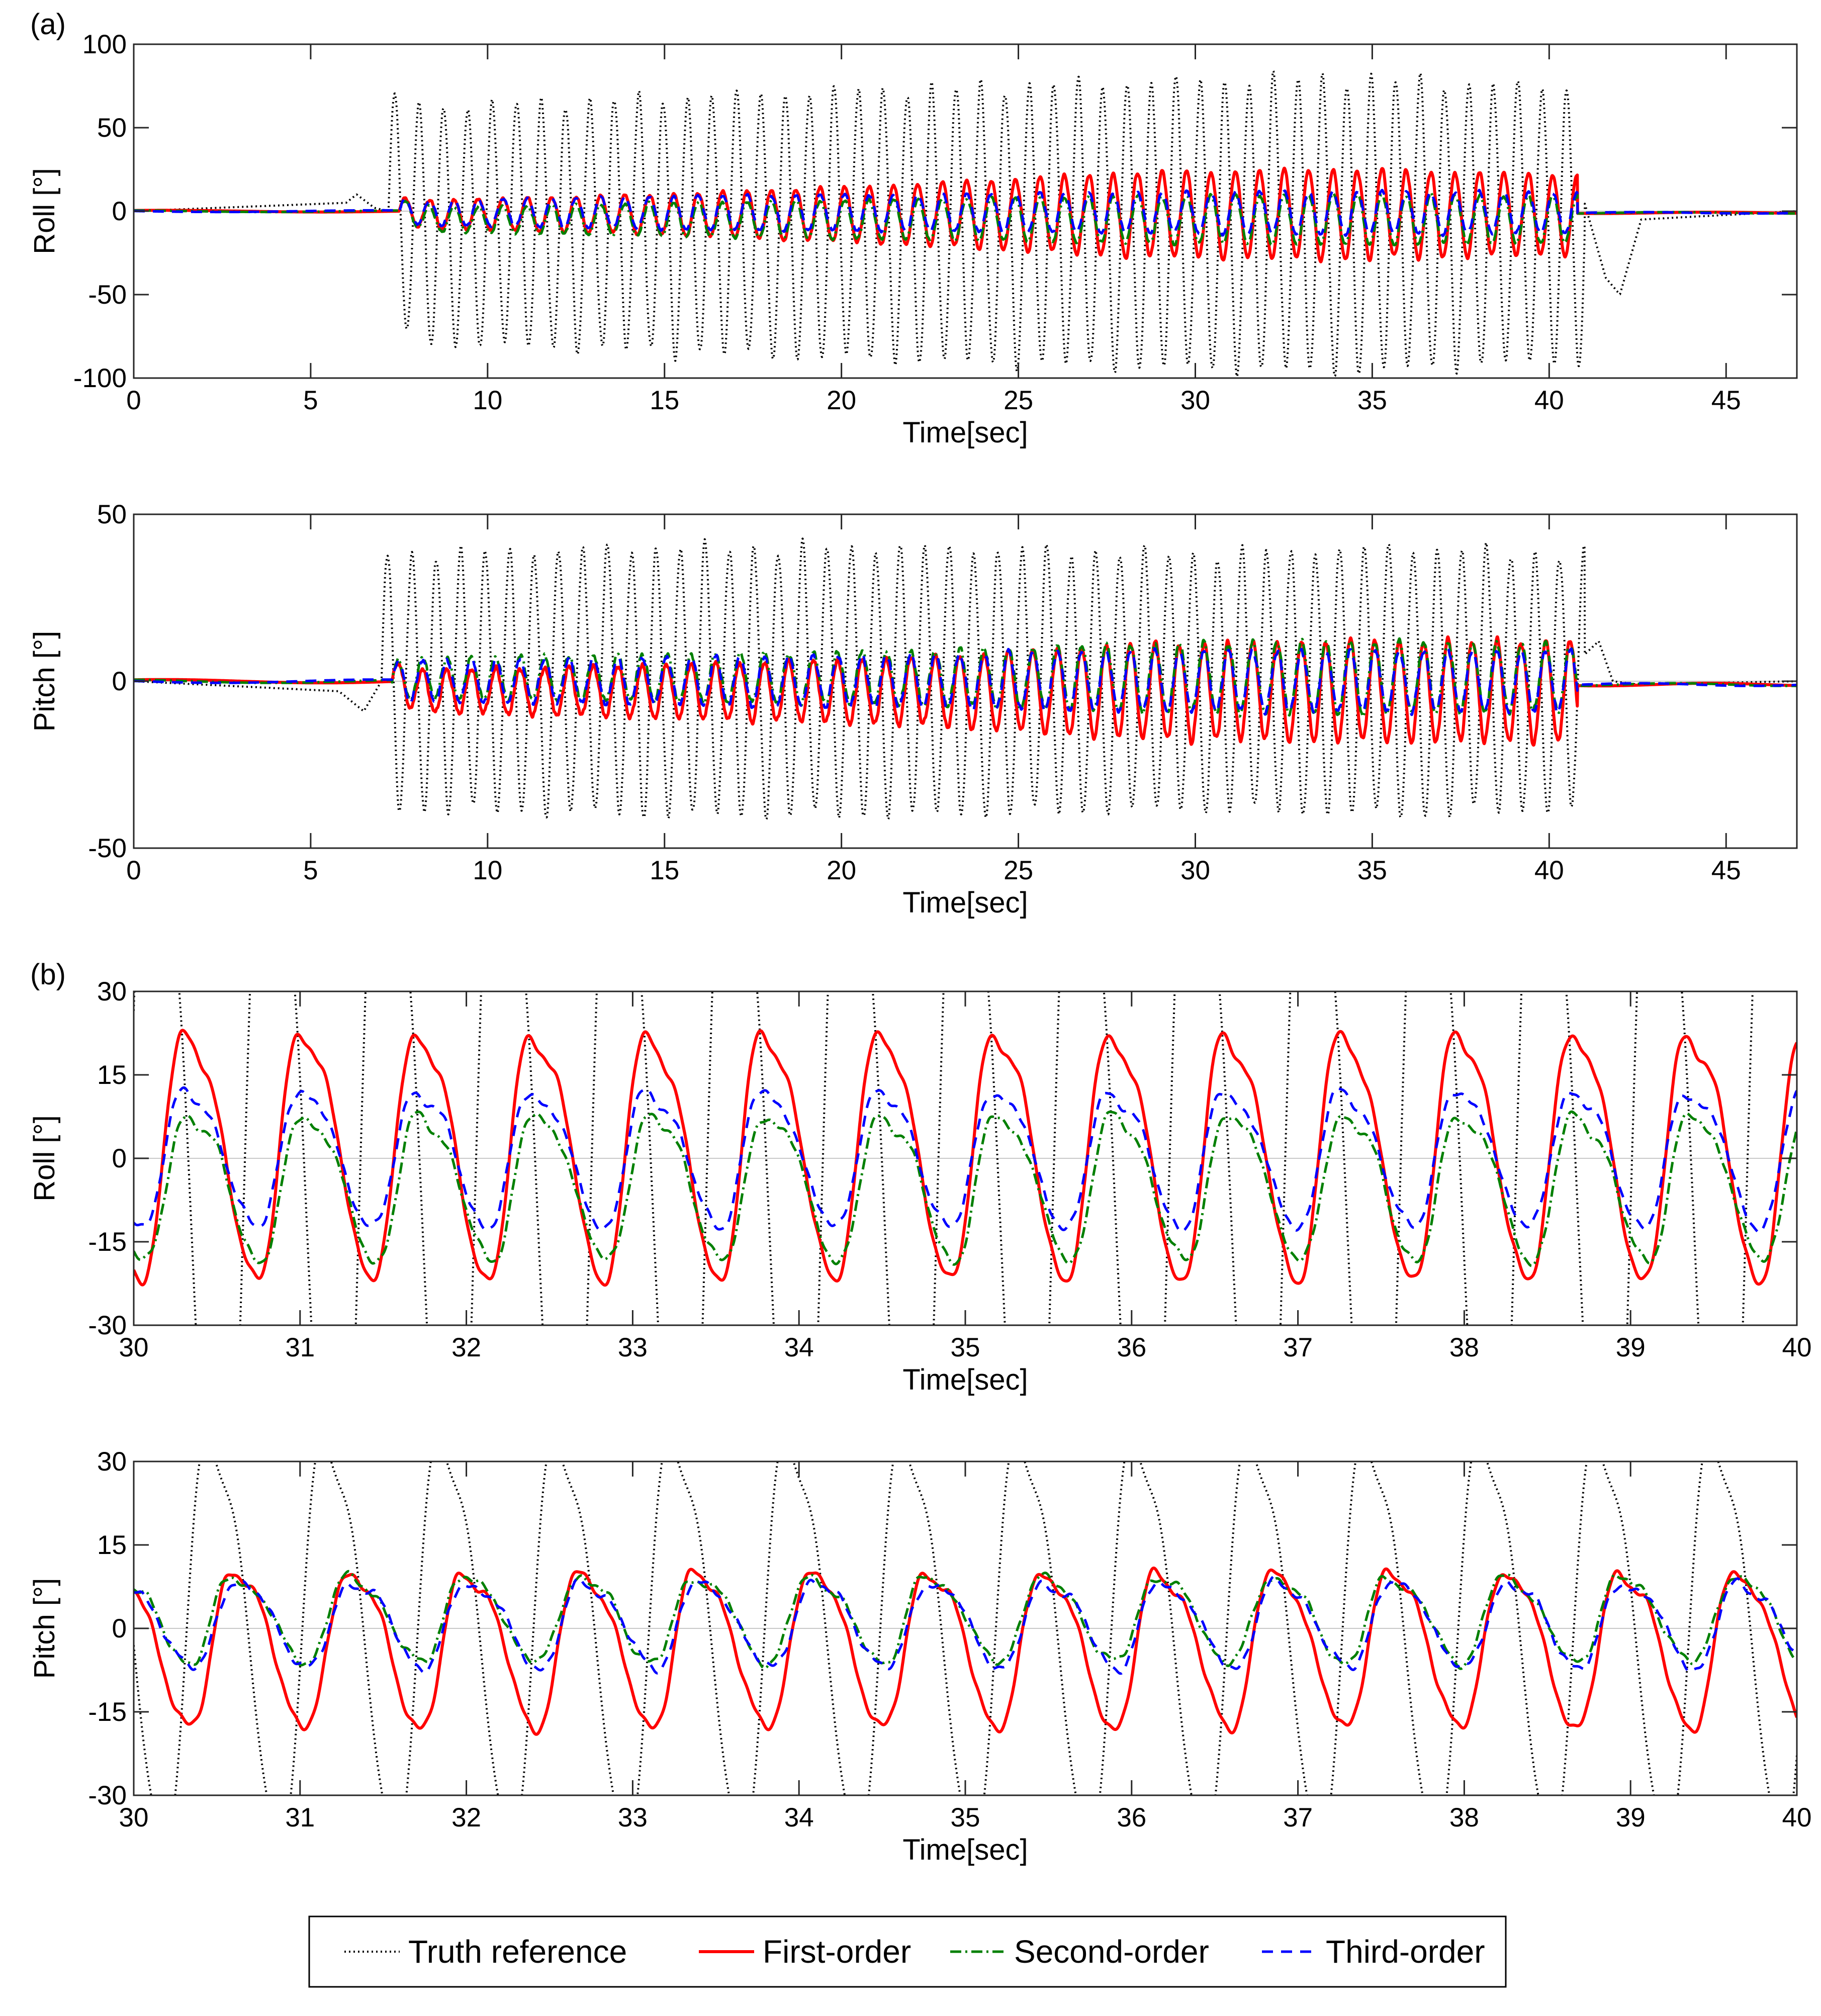 The height and width of the screenshot is (2016, 1821). What do you see at coordinates (837, 1952) in the screenshot?
I see `legend-label-first: First-order` at bounding box center [837, 1952].